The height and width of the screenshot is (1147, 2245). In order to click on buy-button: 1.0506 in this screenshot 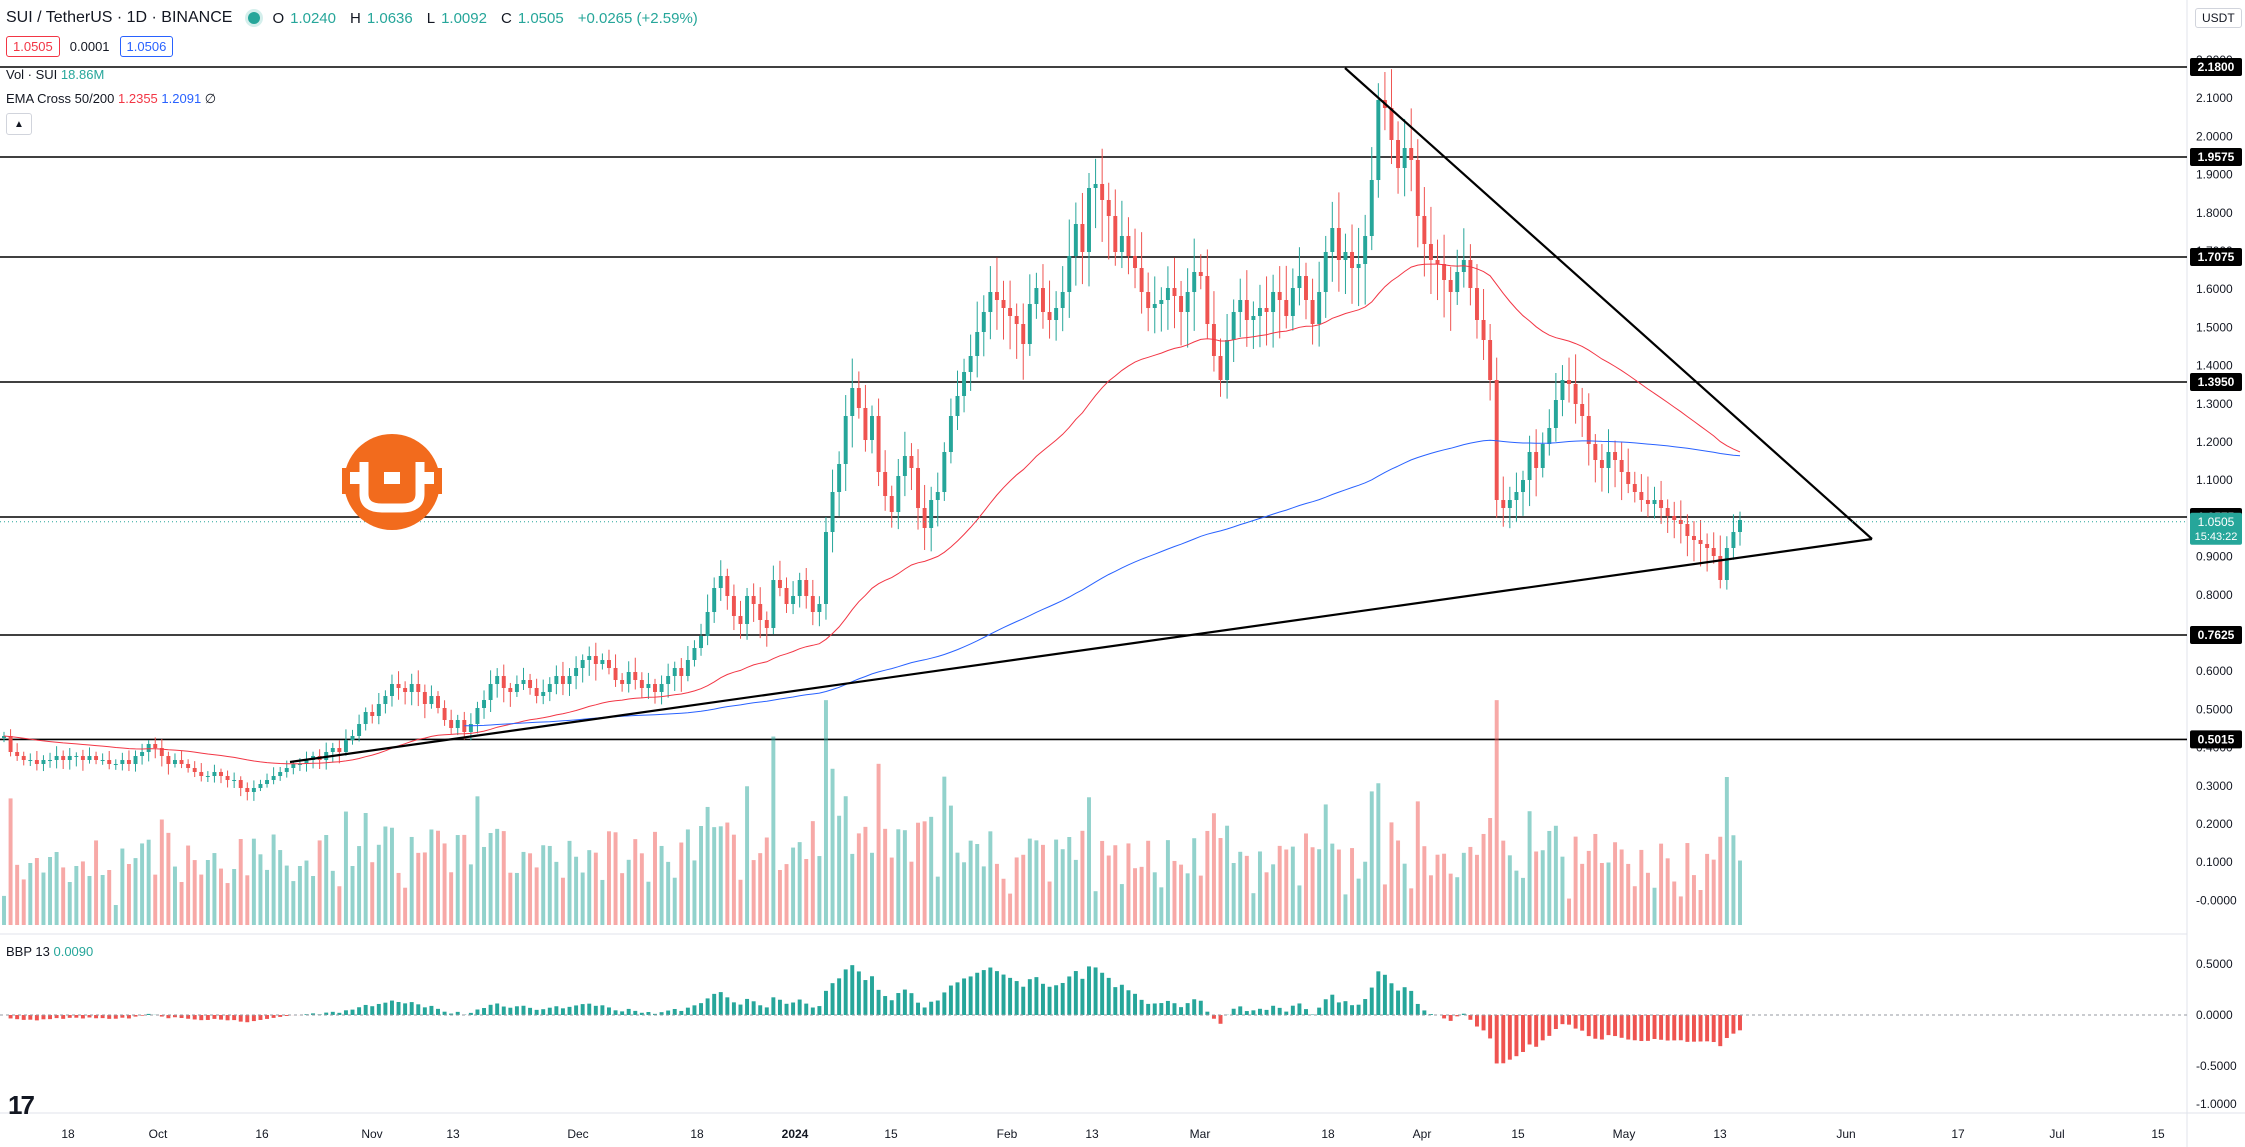, I will do `click(146, 46)`.